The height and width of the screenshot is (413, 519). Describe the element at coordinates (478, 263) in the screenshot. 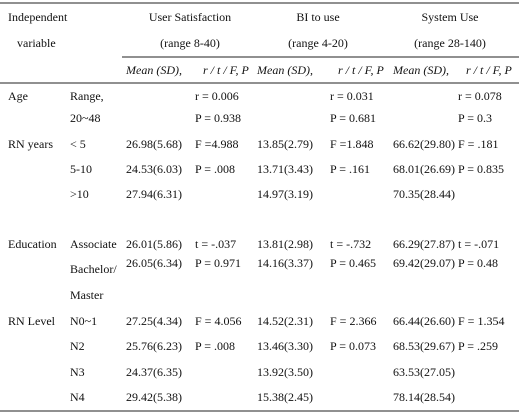

I see `table-cell: P = 0.48` at that location.